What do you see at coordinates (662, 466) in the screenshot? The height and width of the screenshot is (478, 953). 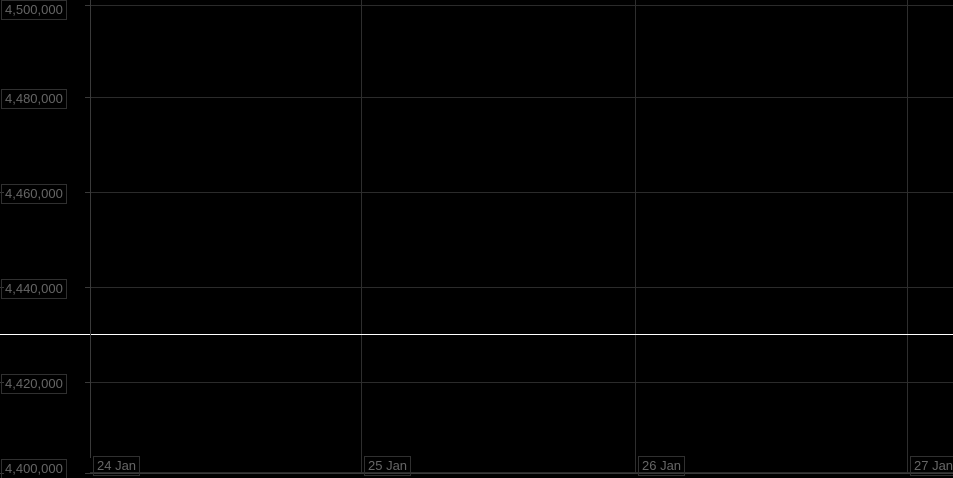 I see `x-axis-label: 26 Jan` at bounding box center [662, 466].